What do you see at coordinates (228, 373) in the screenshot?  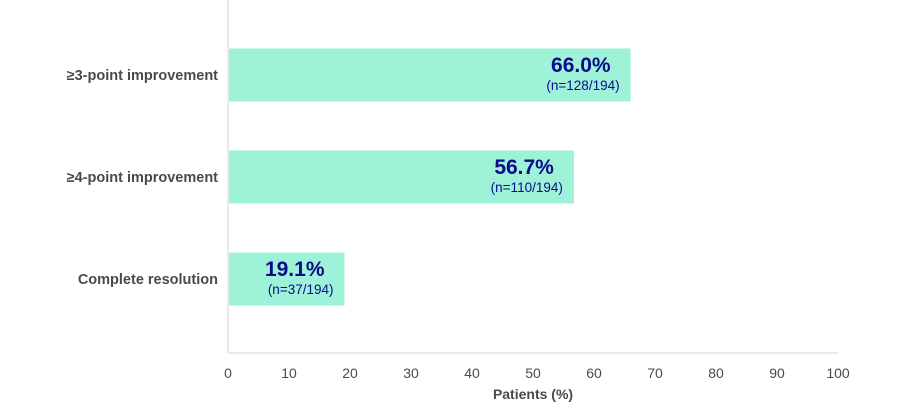 I see `x-tick-label-0: 0` at bounding box center [228, 373].